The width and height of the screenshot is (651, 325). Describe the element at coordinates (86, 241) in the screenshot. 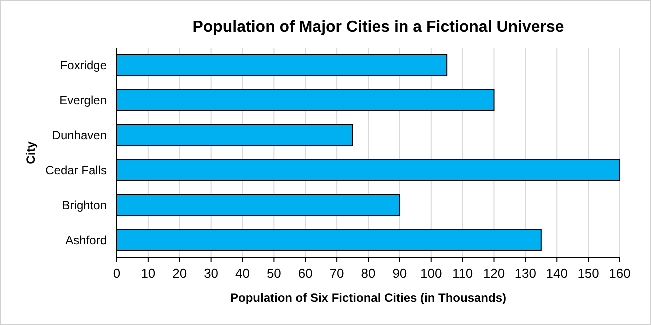

I see `y-tick-label: Ashford` at that location.